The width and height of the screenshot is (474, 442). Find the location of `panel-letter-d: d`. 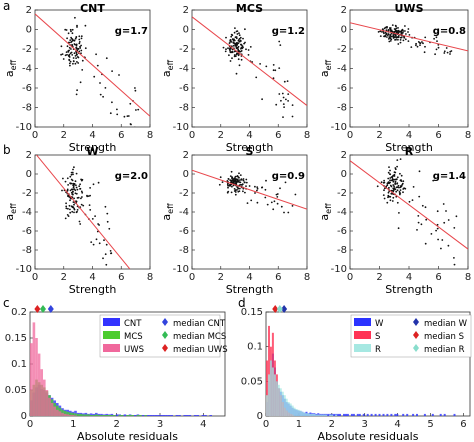

panel-letter-d: d is located at coordinates (242, 303).